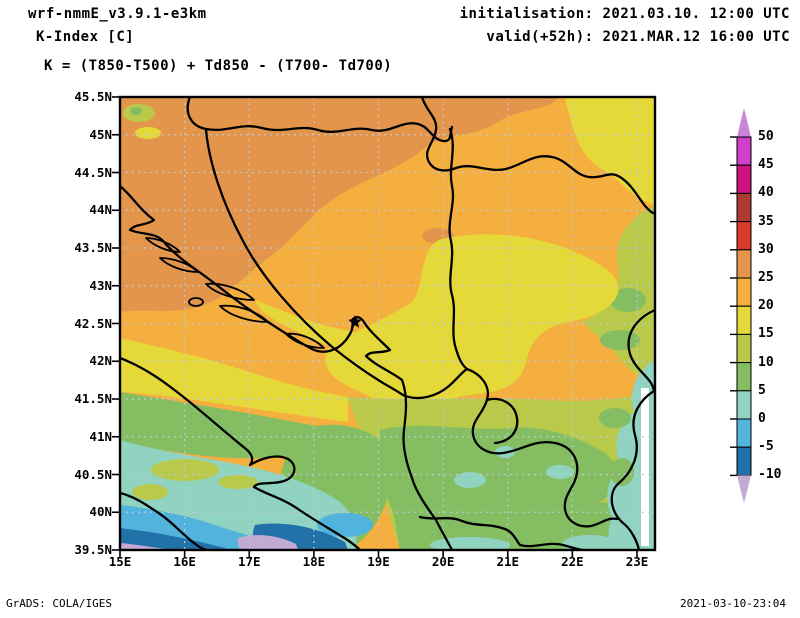 The image size is (800, 618). I want to click on lat-tick-label: 45N, so click(100, 134).